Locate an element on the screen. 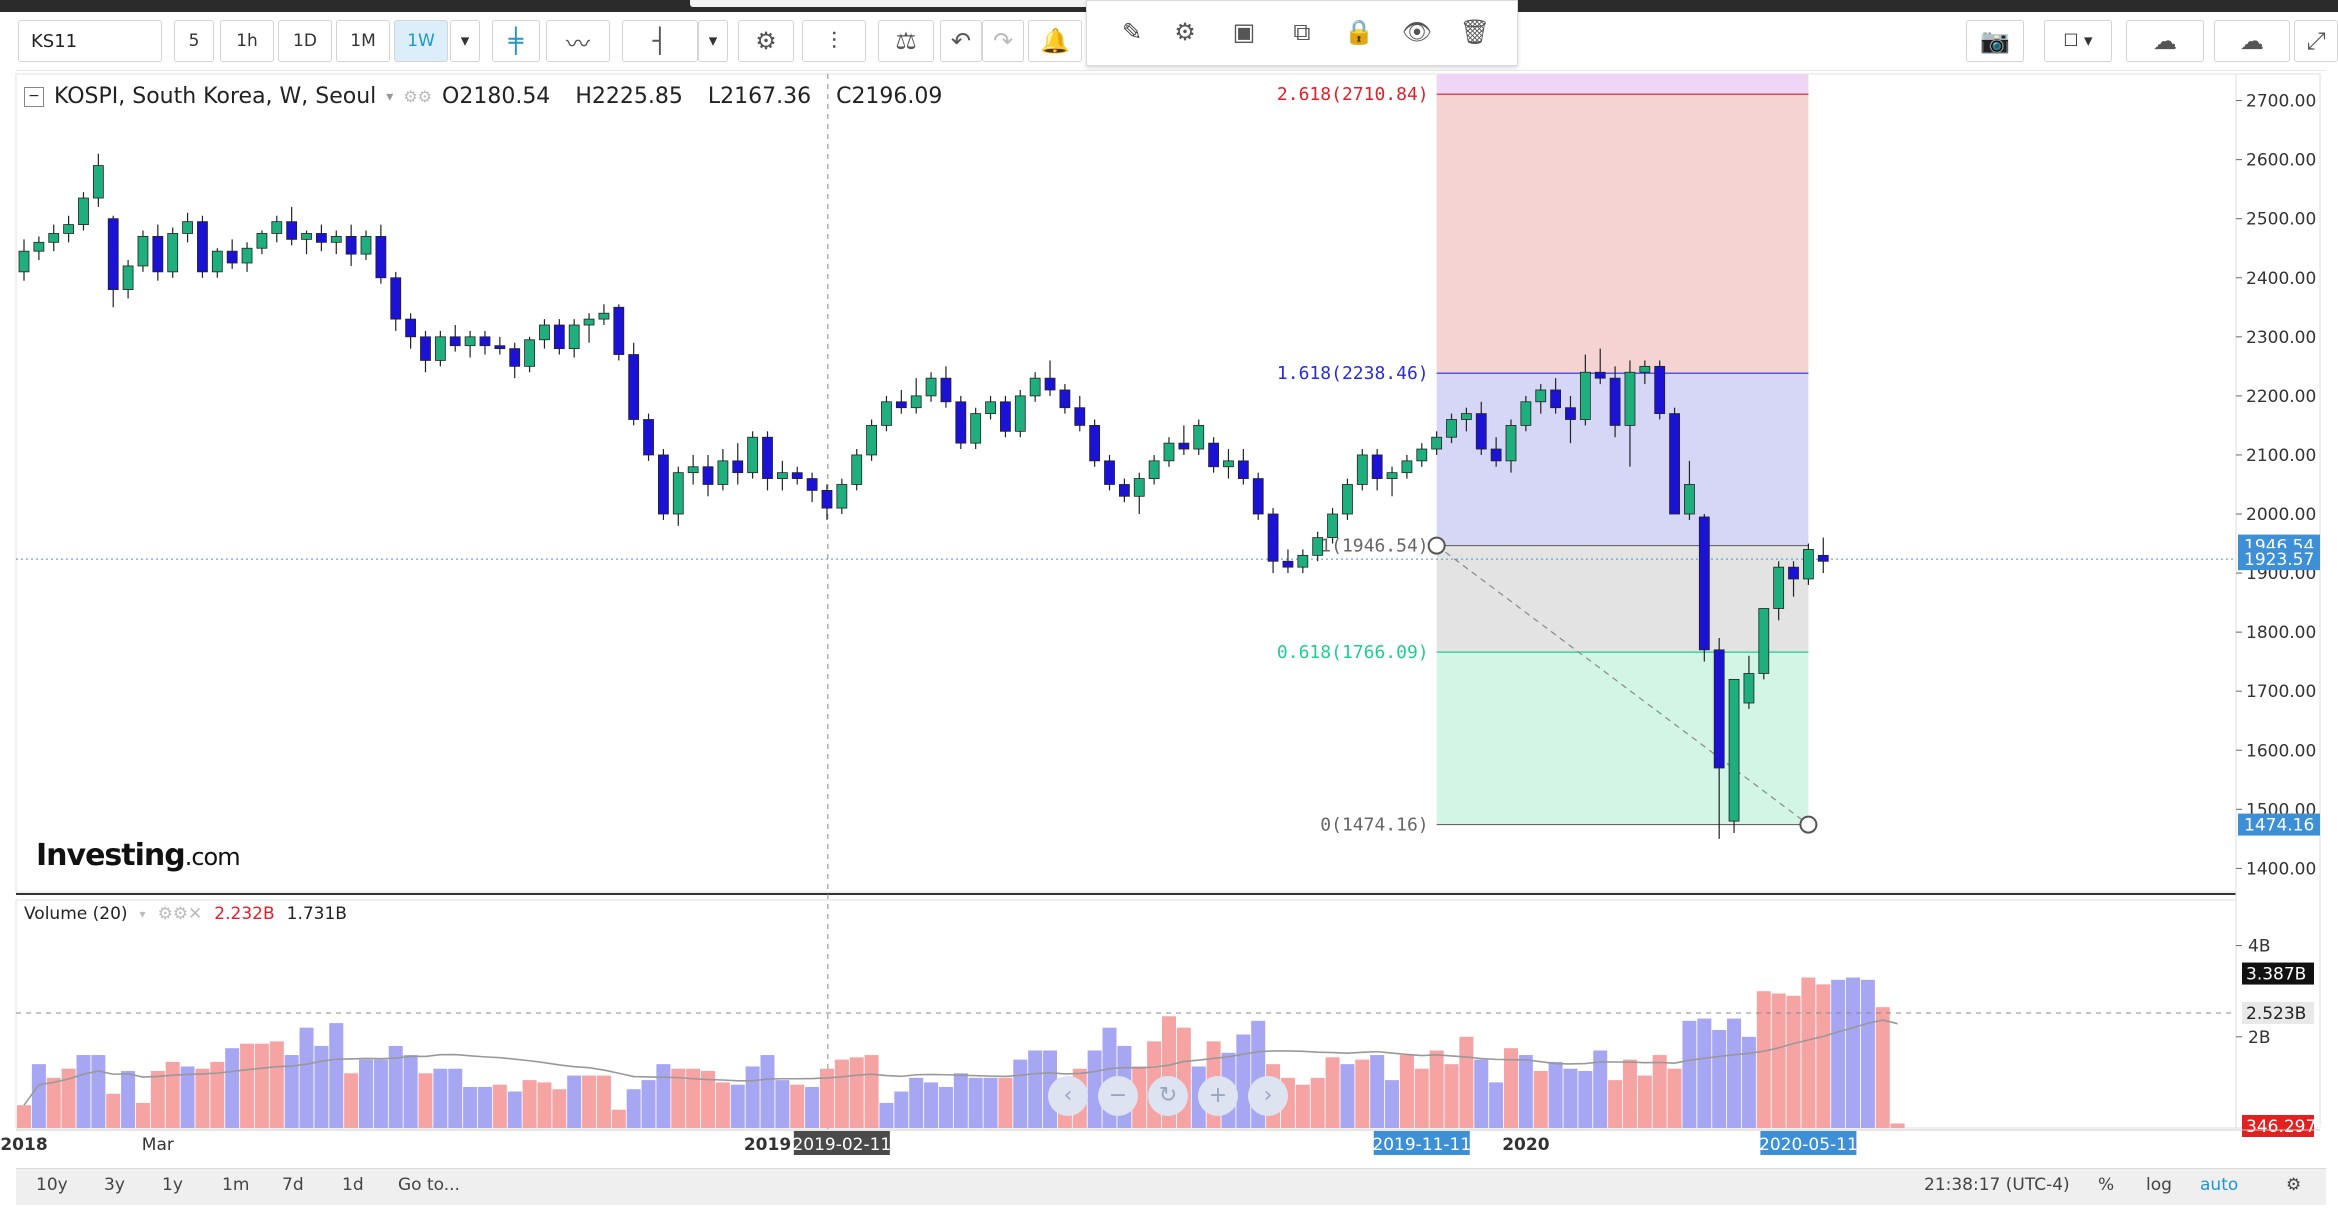 The height and width of the screenshot is (1208, 2338). candles-icon: ╪ is located at coordinates (516, 41).